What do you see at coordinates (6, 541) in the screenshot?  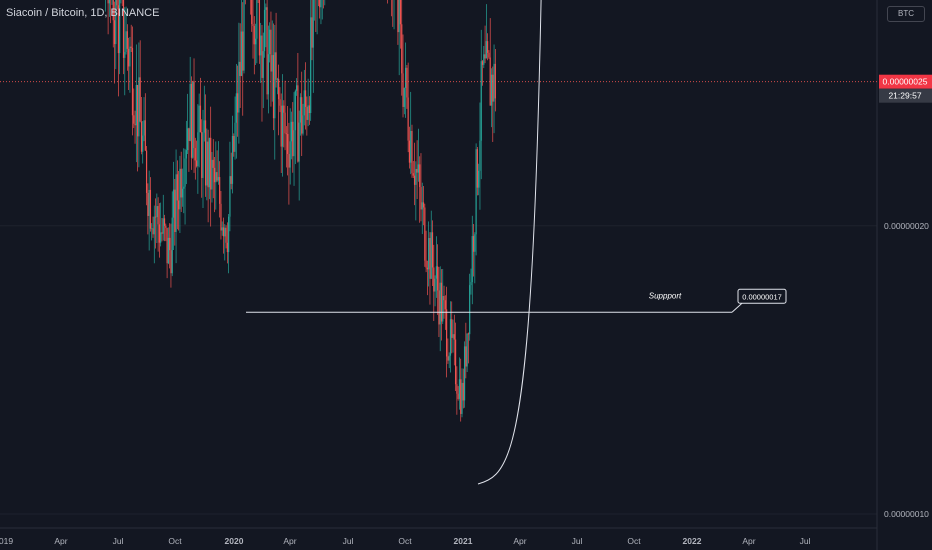 I see `time-tick-label: 019` at bounding box center [6, 541].